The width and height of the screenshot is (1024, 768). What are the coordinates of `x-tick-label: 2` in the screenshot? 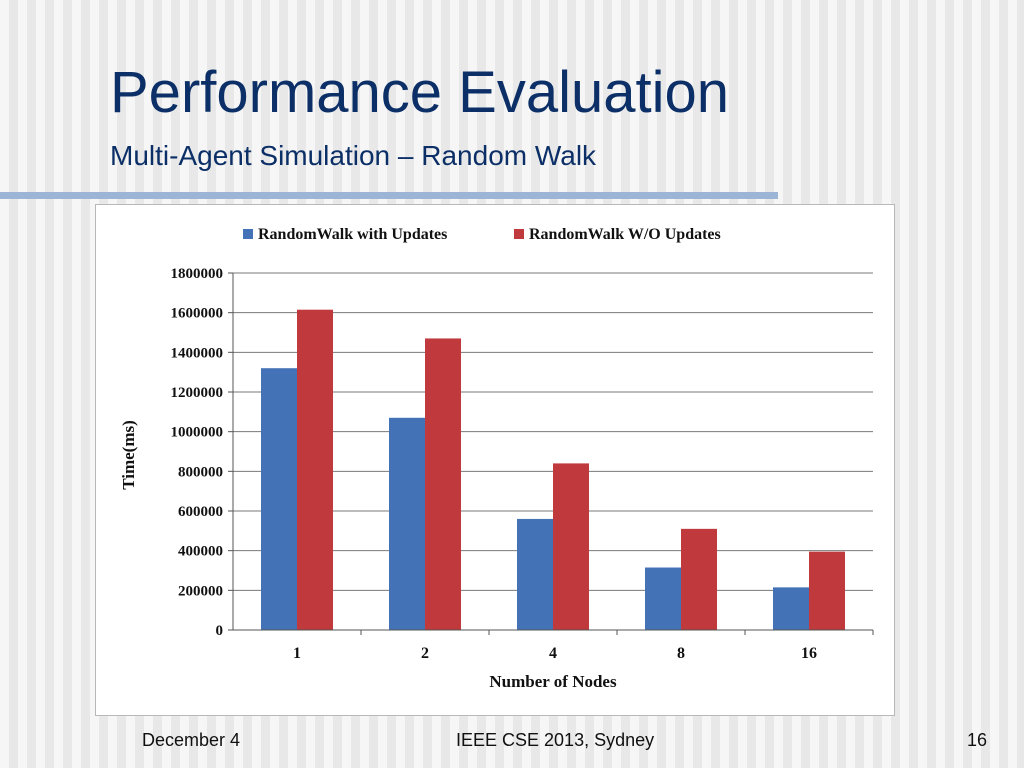 It's located at (425, 653).